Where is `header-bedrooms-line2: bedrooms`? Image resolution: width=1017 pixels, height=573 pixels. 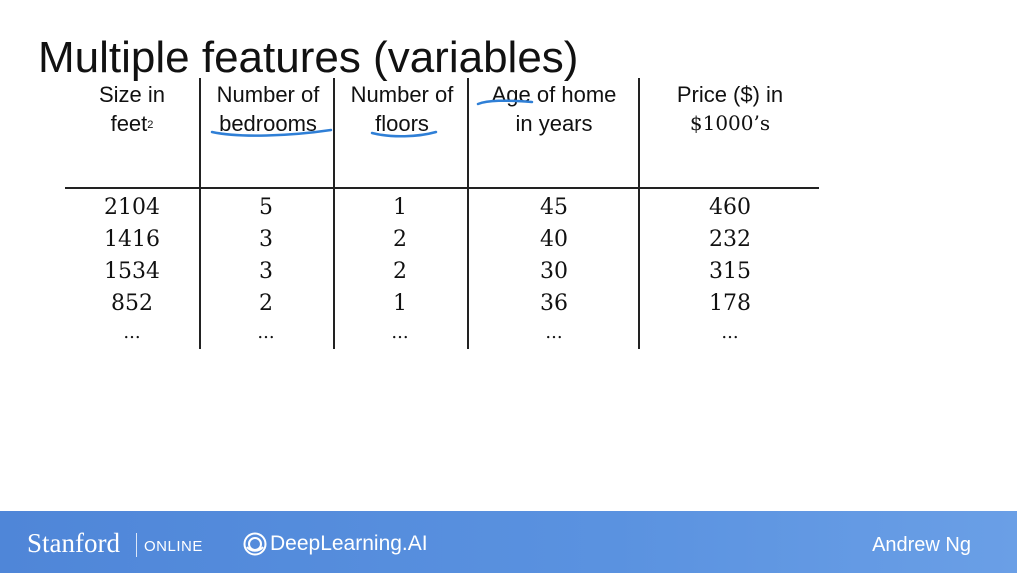 header-bedrooms-line2: bedrooms is located at coordinates (268, 123).